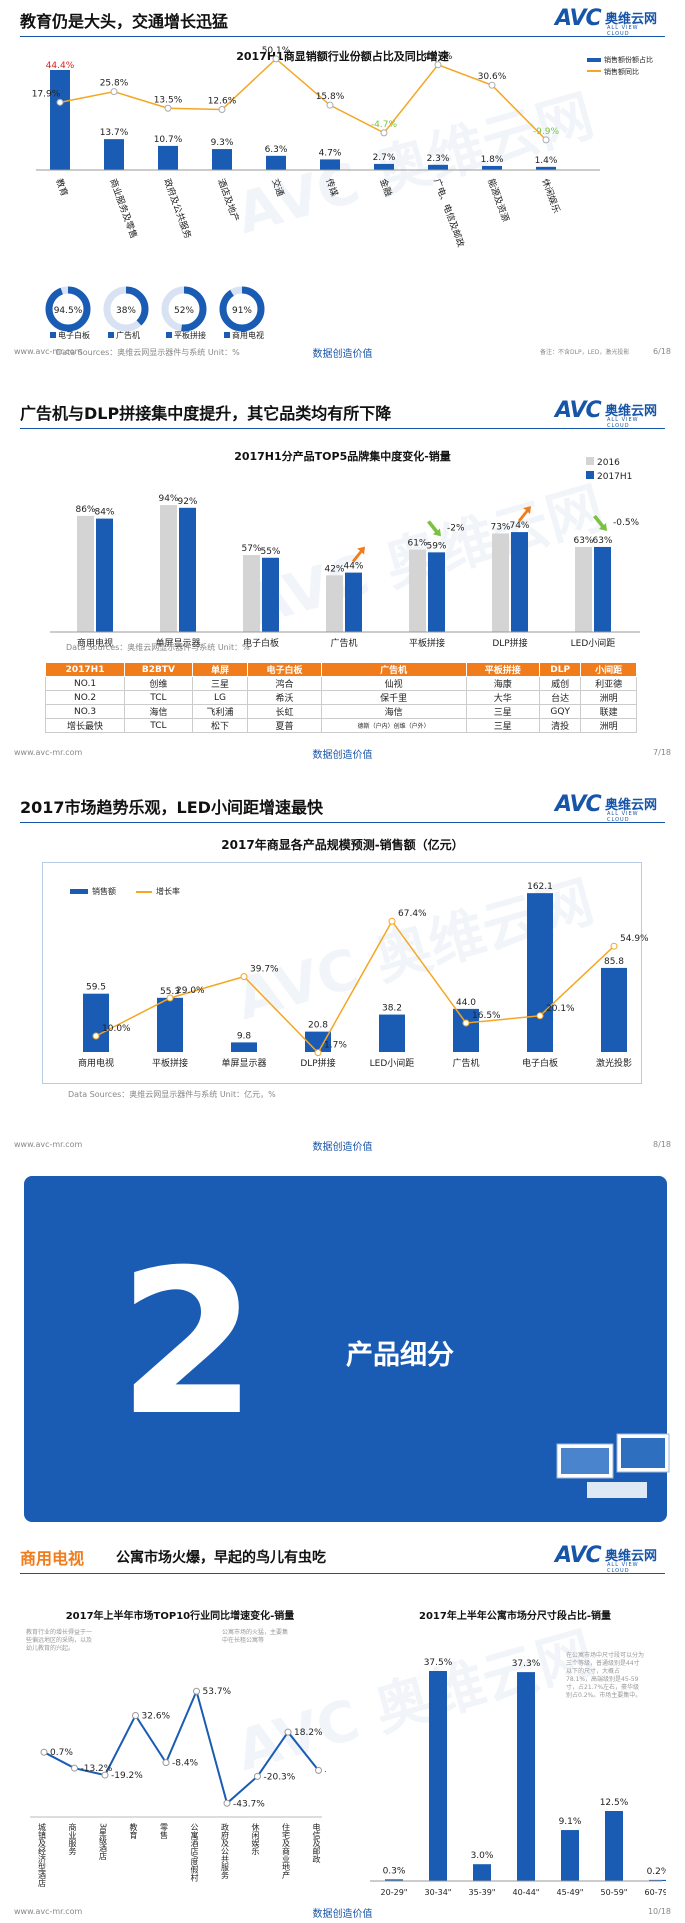 The image size is (685, 1923). What do you see at coordinates (593, 643) in the screenshot?
I see `category-label: LED小间距` at bounding box center [593, 643].